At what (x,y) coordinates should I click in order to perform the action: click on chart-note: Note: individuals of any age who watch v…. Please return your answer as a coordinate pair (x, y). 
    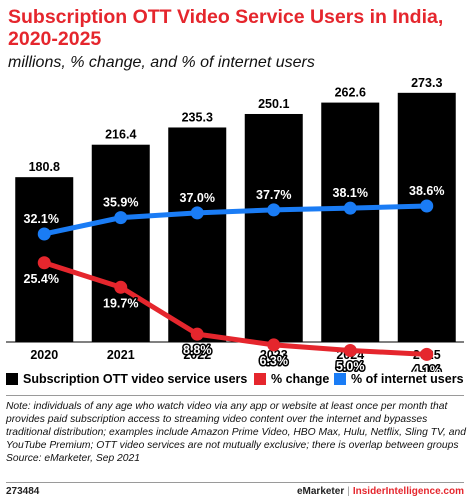
    Looking at the image, I should click on (236, 432).